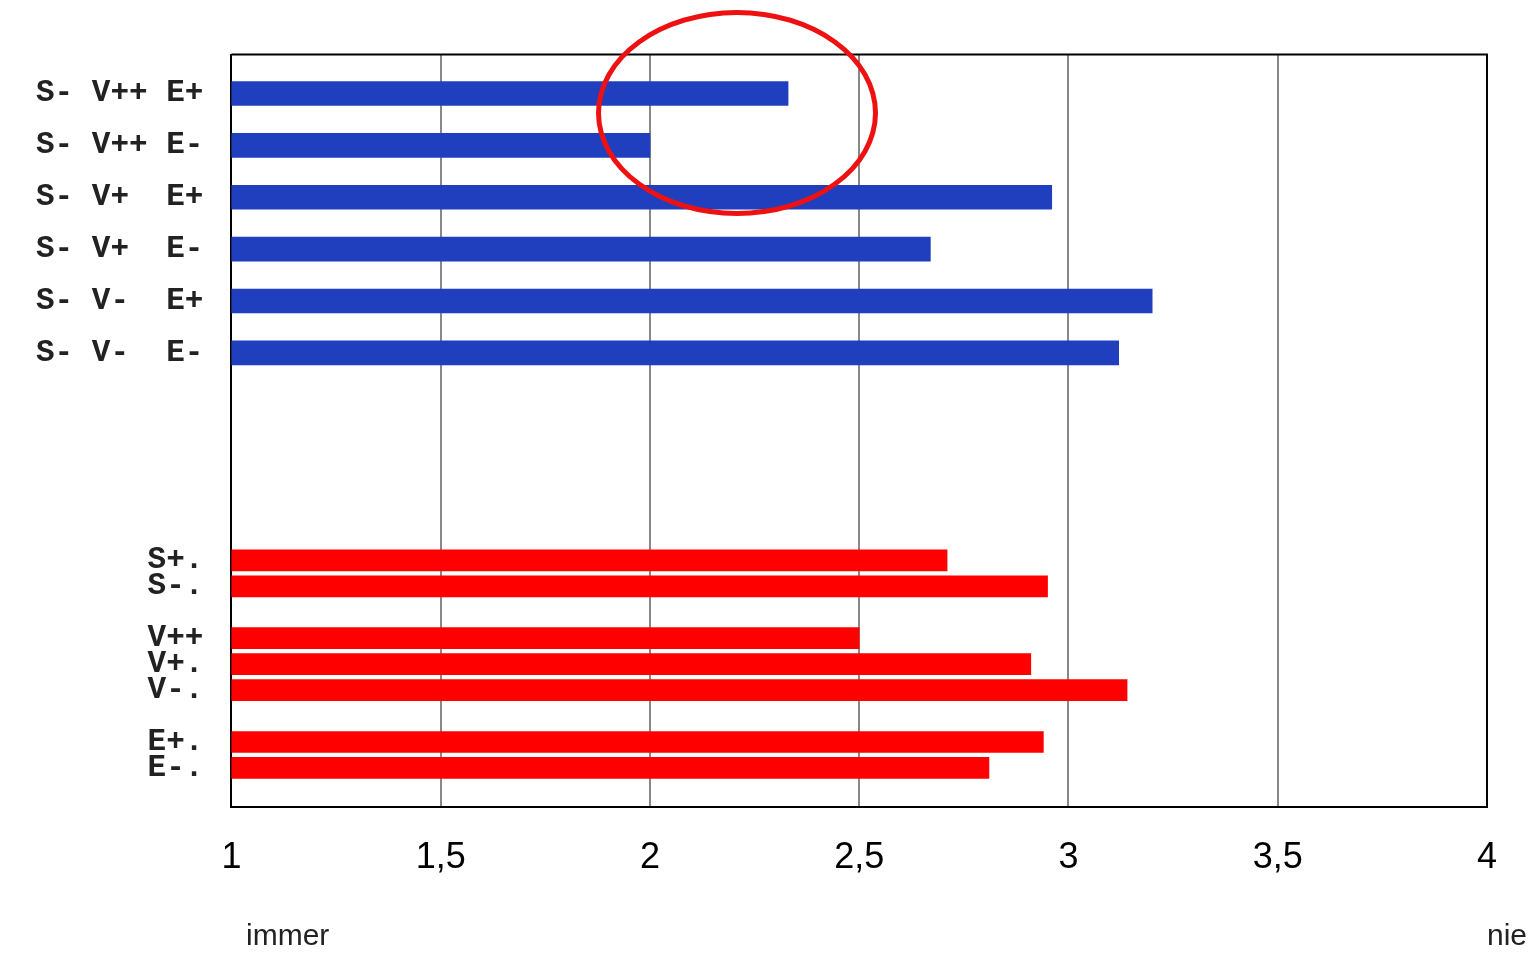 The width and height of the screenshot is (1535, 974). Describe the element at coordinates (288, 935) in the screenshot. I see `text: immer` at that location.